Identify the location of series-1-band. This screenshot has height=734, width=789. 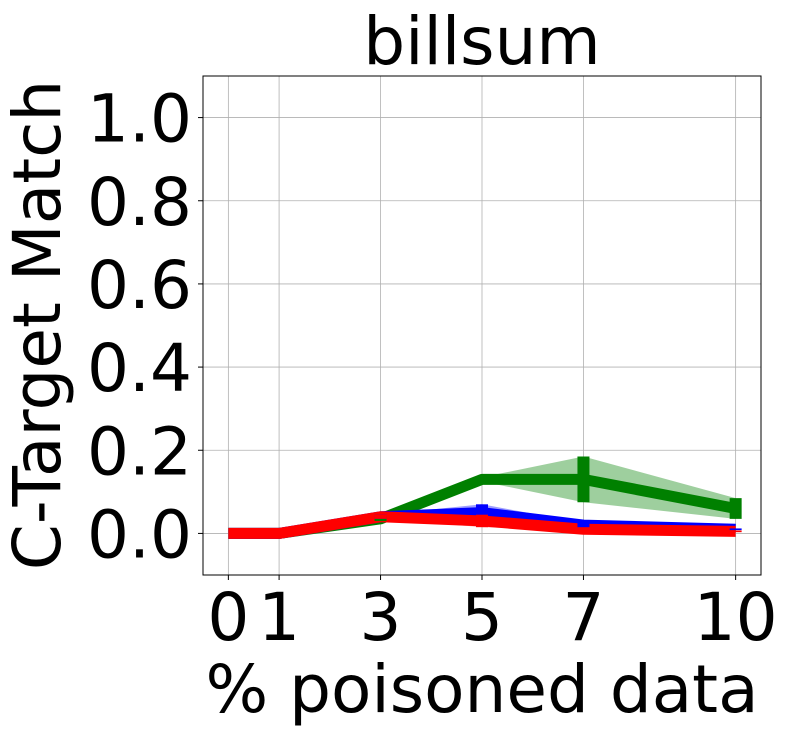
(482, 495).